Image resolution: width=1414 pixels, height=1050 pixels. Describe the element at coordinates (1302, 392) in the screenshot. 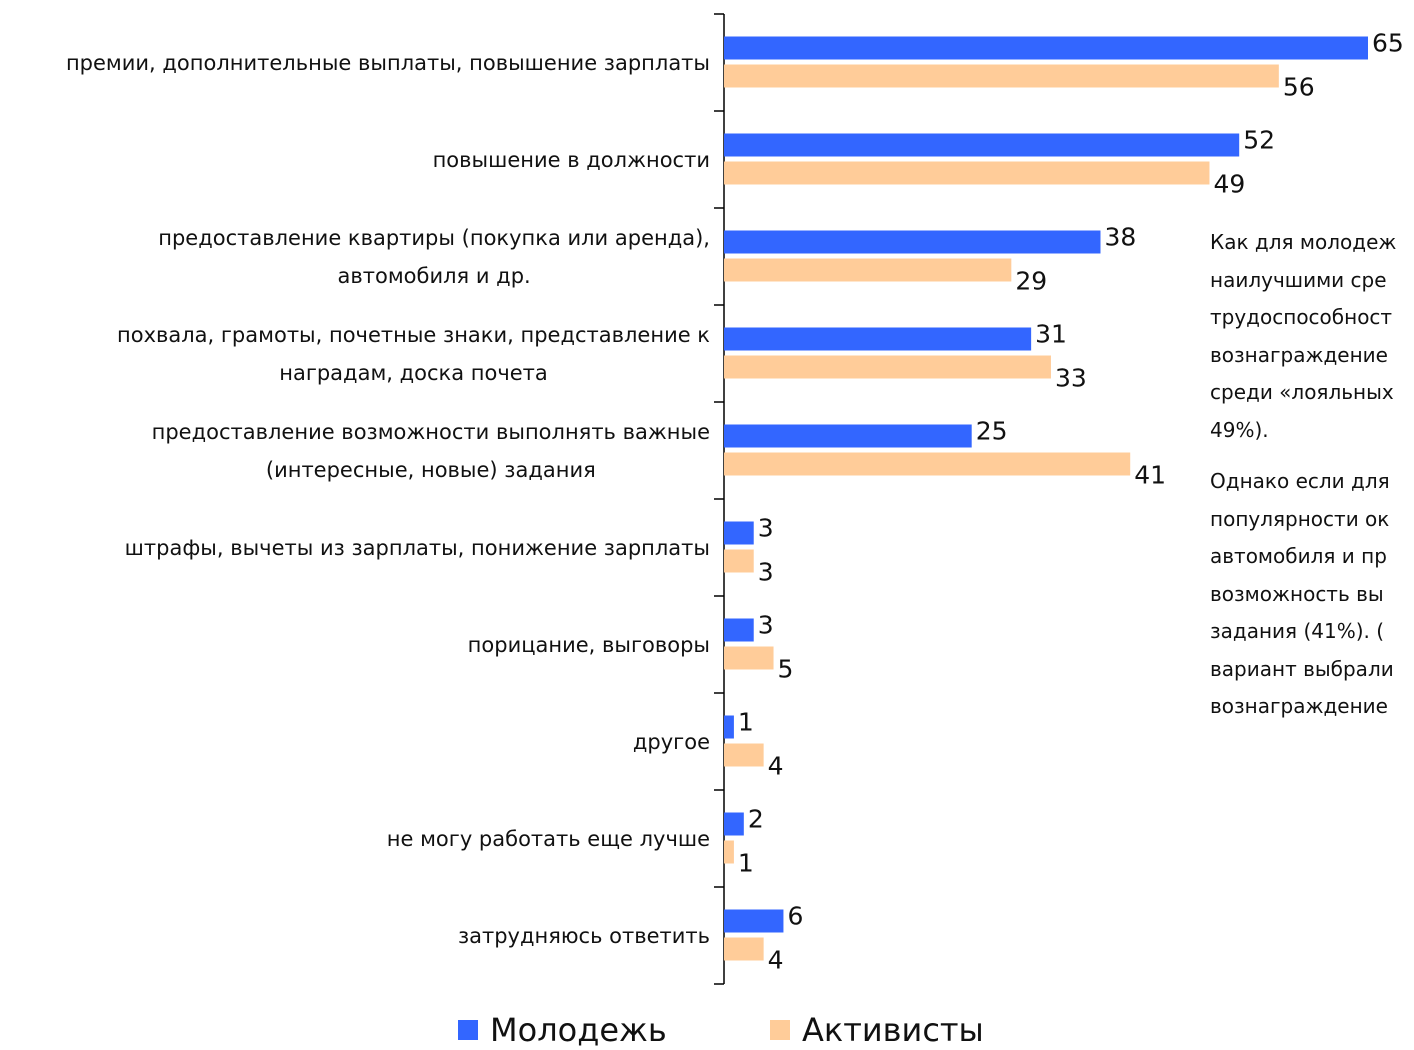

I see `text-line: среди «лояльных` at that location.